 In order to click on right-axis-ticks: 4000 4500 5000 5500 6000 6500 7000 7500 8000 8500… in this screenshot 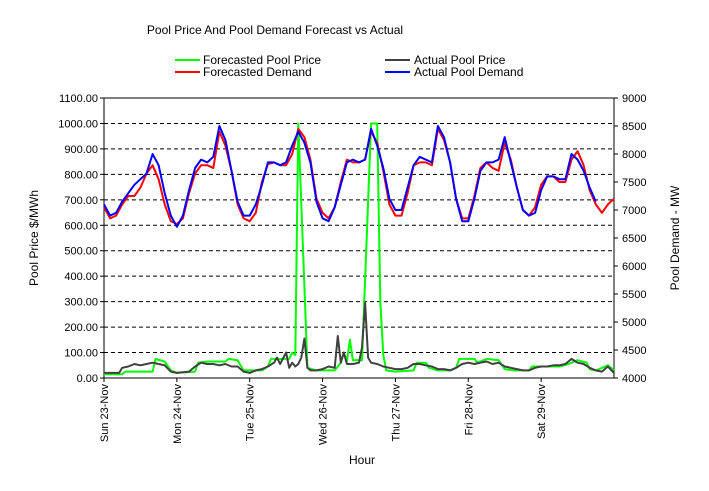, I will do `click(630, 239)`.